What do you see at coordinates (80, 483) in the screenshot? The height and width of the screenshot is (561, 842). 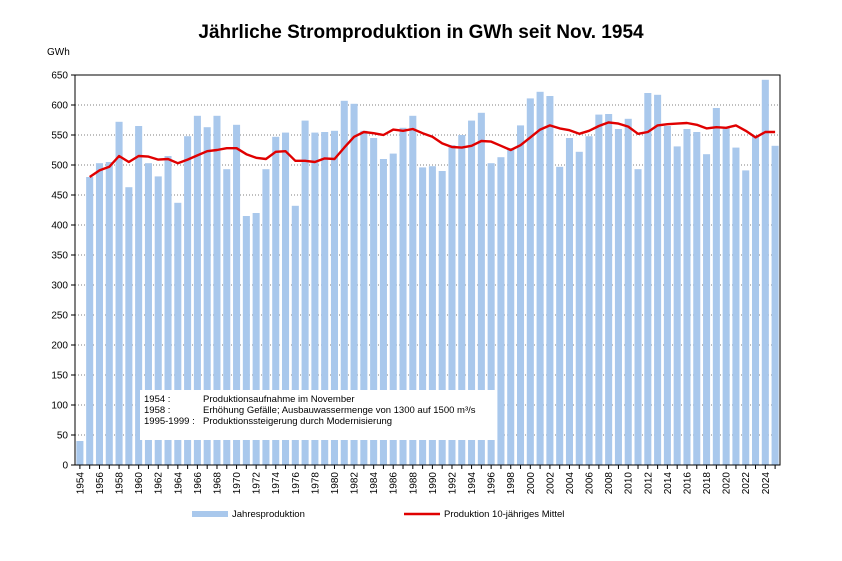 I see `x-tick-label: 1954` at bounding box center [80, 483].